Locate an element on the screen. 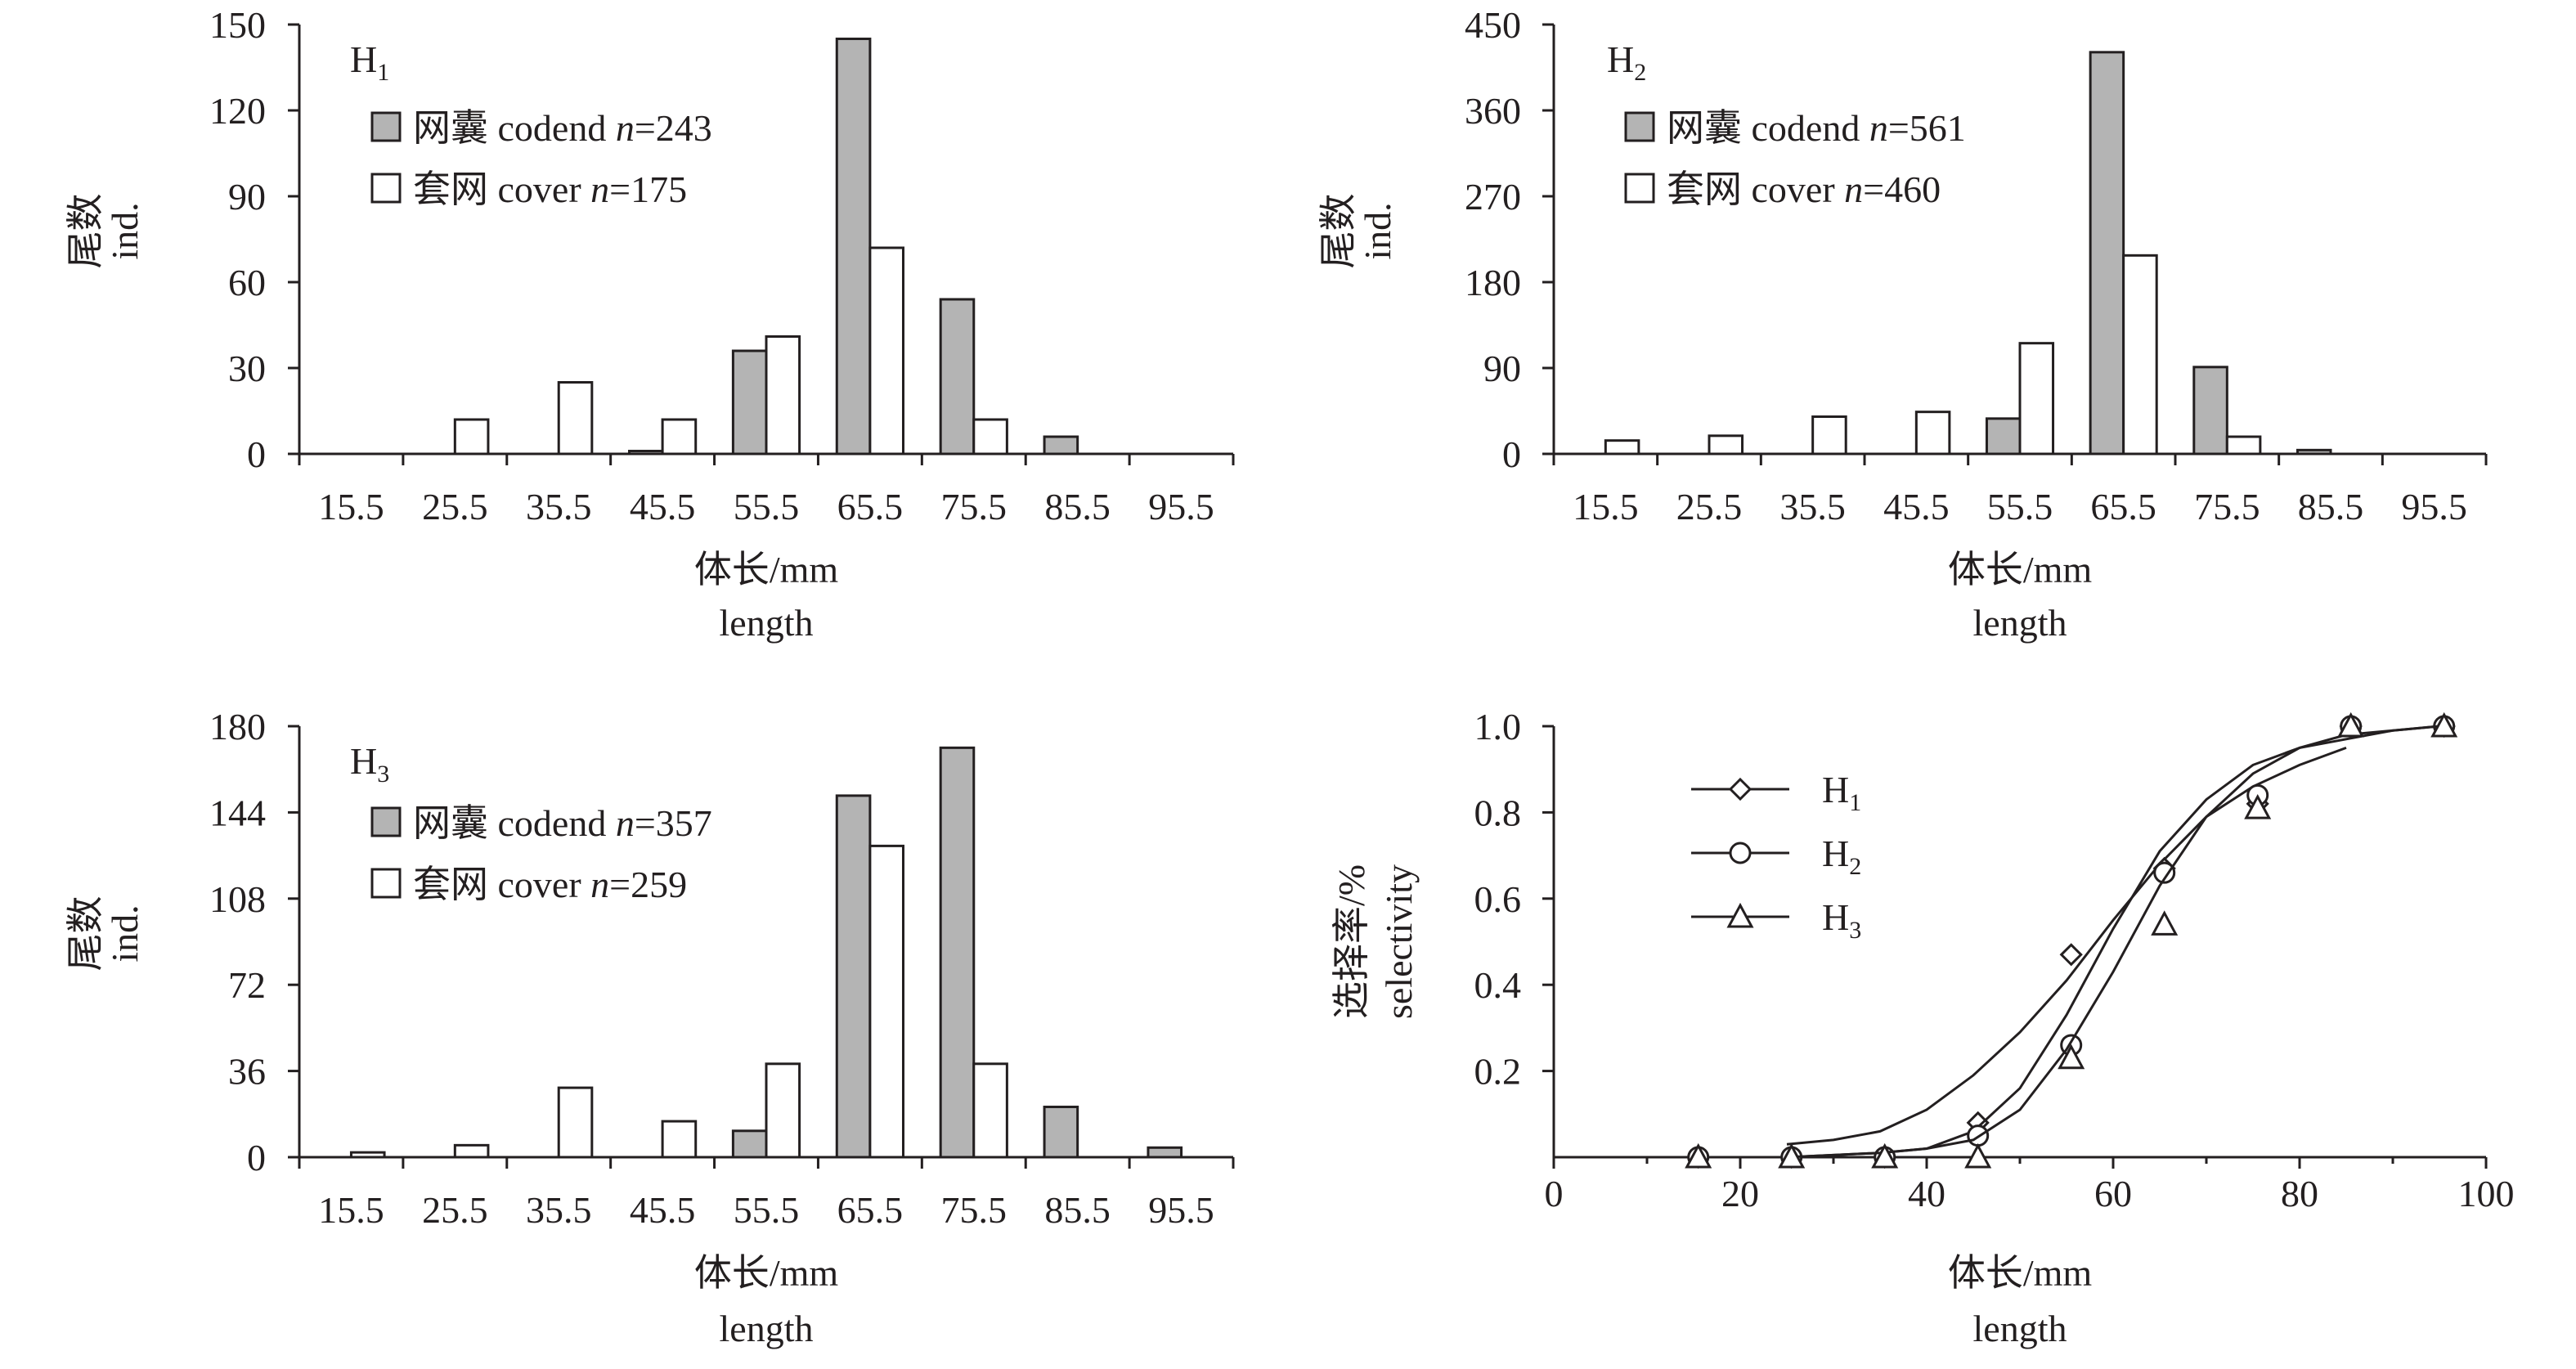  legend-entry: 网囊 codend n=561 is located at coordinates (1816, 128).